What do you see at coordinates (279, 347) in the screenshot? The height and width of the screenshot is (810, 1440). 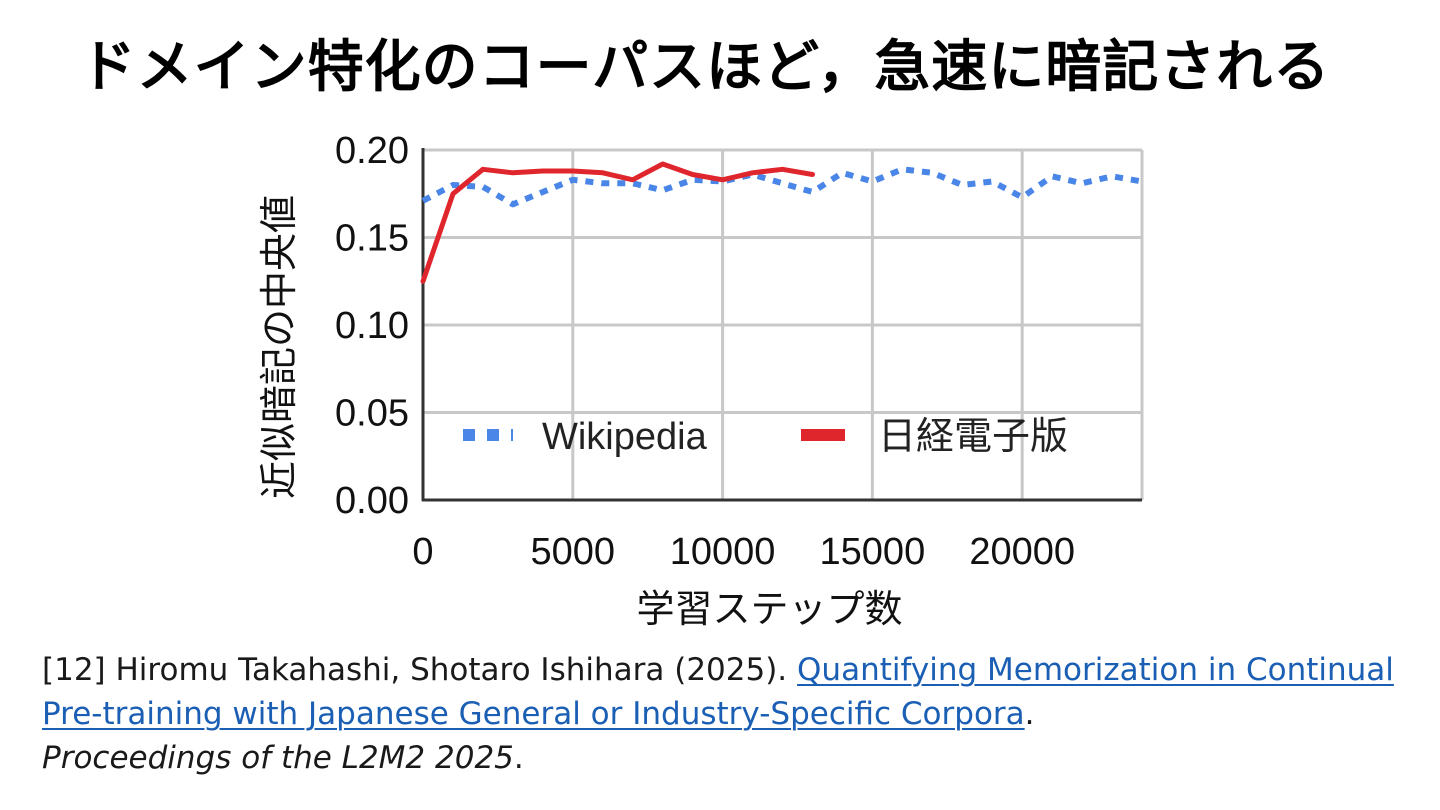 I see `y-axis-label: 近似暗記の中央値` at bounding box center [279, 347].